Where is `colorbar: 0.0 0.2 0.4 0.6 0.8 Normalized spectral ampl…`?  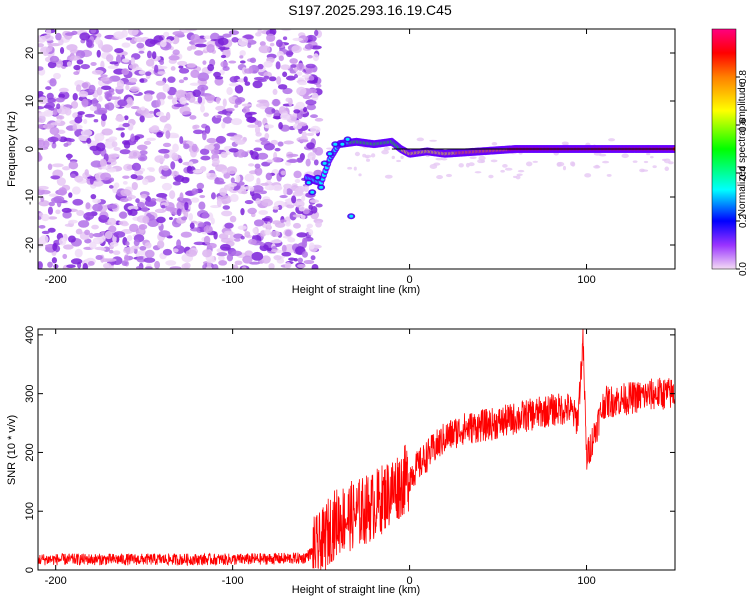
colorbar: 0.0 0.2 0.4 0.6 0.8 Normalized spectral ampl… is located at coordinates (730, 152).